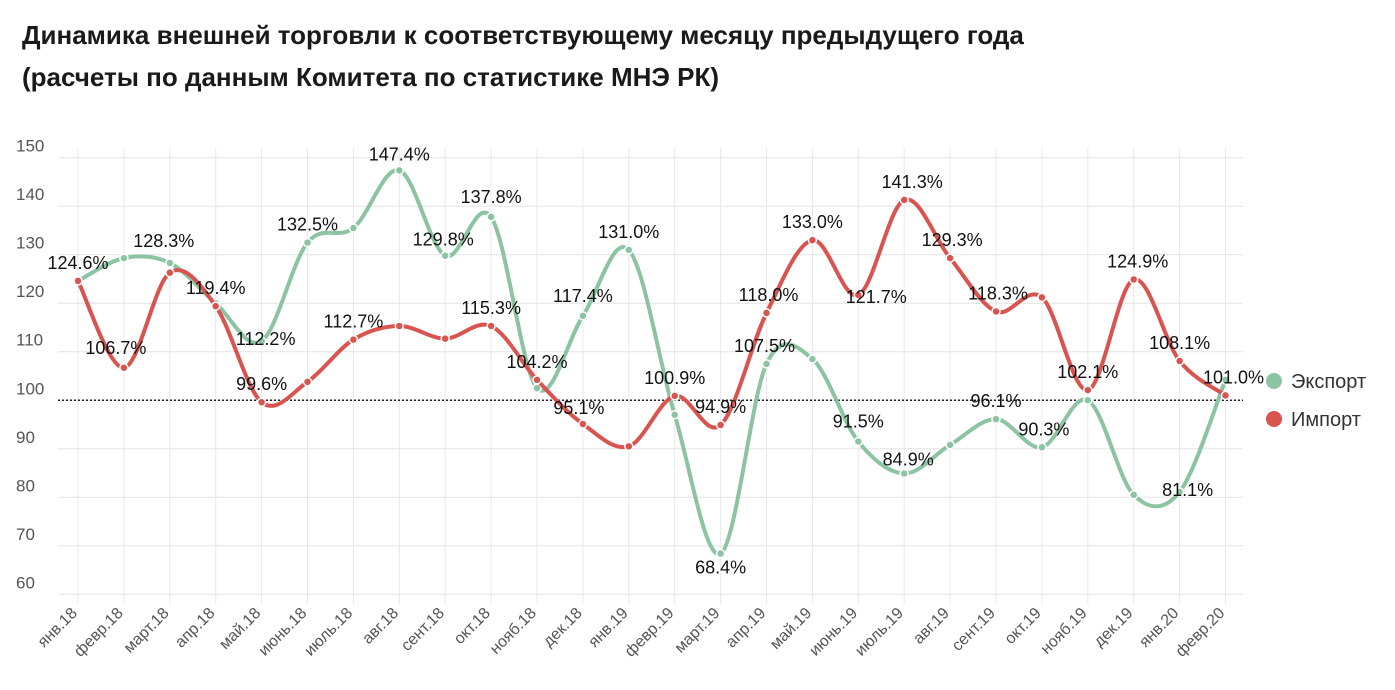 This screenshot has height=690, width=1395. Describe the element at coordinates (1187, 490) in the screenshot. I see `data-label-export: 81.1%` at that location.